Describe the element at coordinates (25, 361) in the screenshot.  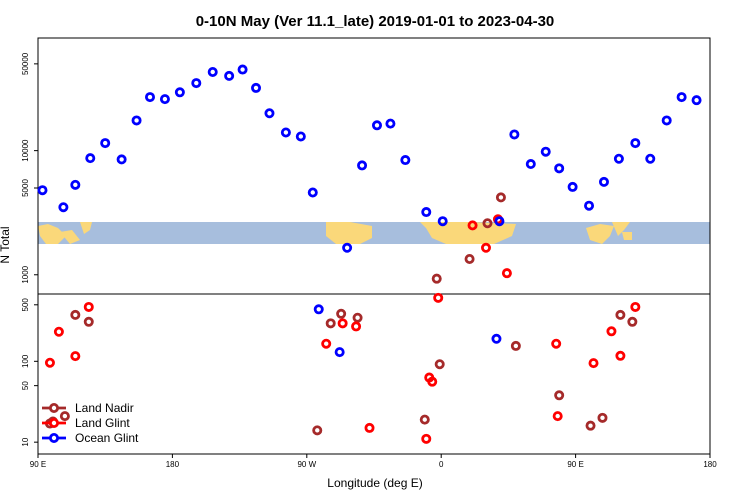
I see `y-tick-label: 100` at that location.